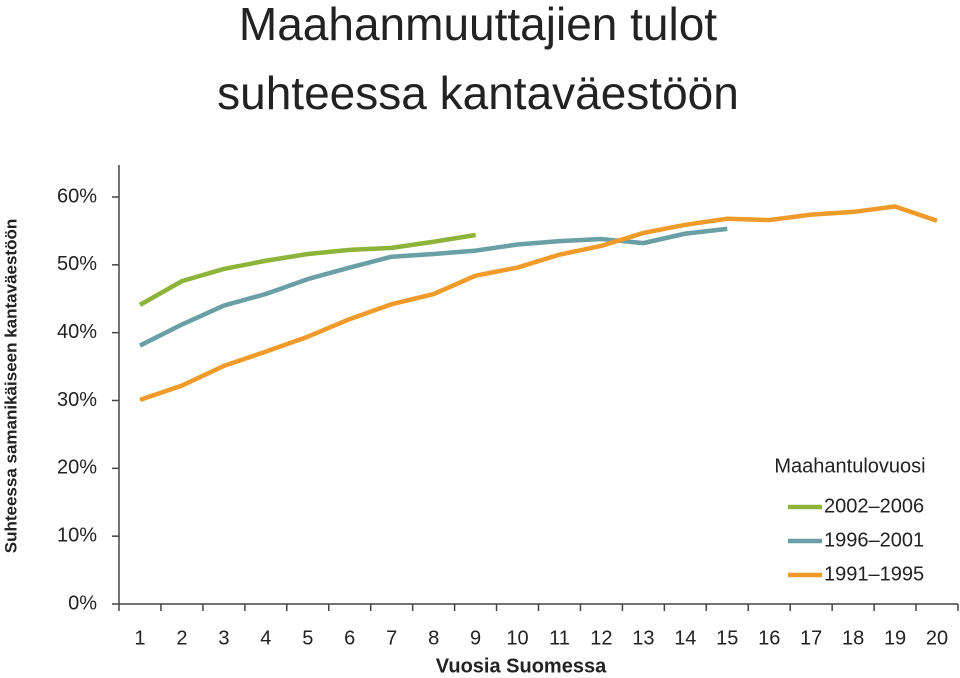 The width and height of the screenshot is (960, 678). Describe the element at coordinates (521, 666) in the screenshot. I see `x-axis-label: Vuosia Suomessa` at that location.